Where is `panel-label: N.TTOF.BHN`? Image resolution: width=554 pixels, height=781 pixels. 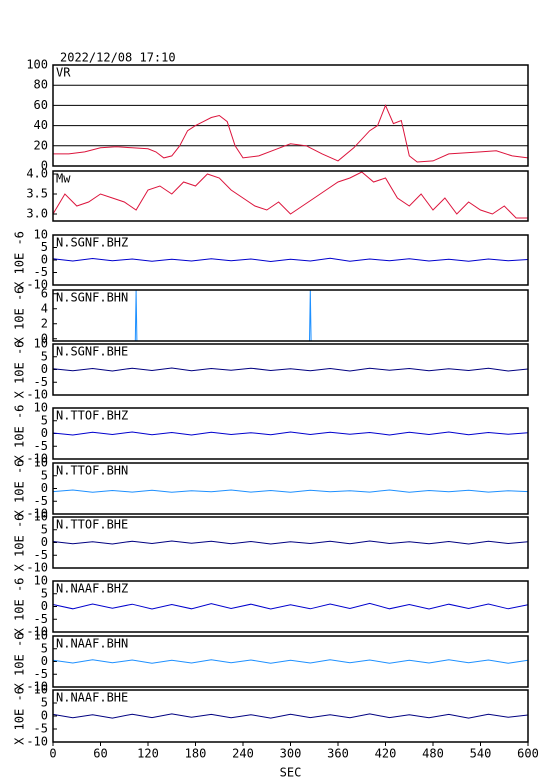 panel-label: N.TTOF.BHN is located at coordinates (92, 471).